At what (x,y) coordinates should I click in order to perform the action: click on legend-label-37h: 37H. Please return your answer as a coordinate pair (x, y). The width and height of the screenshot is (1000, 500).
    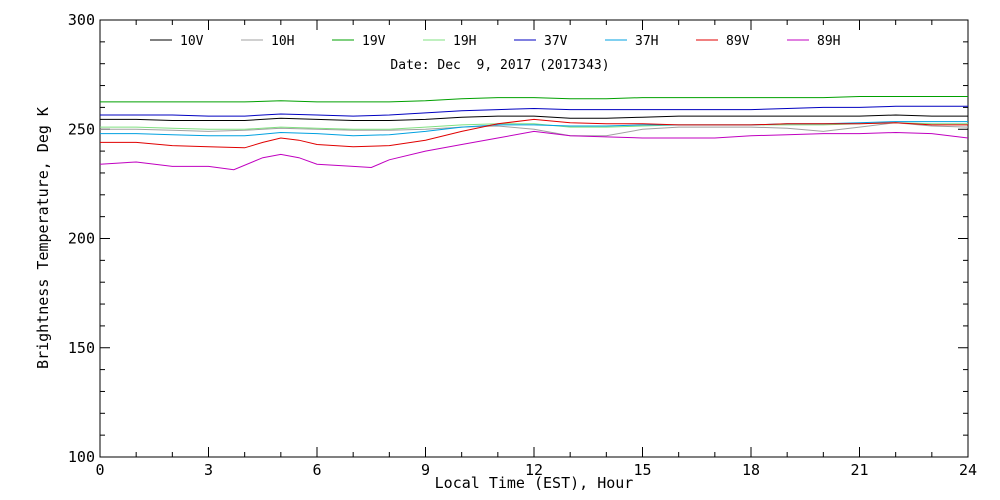
    Looking at the image, I should click on (646, 41).